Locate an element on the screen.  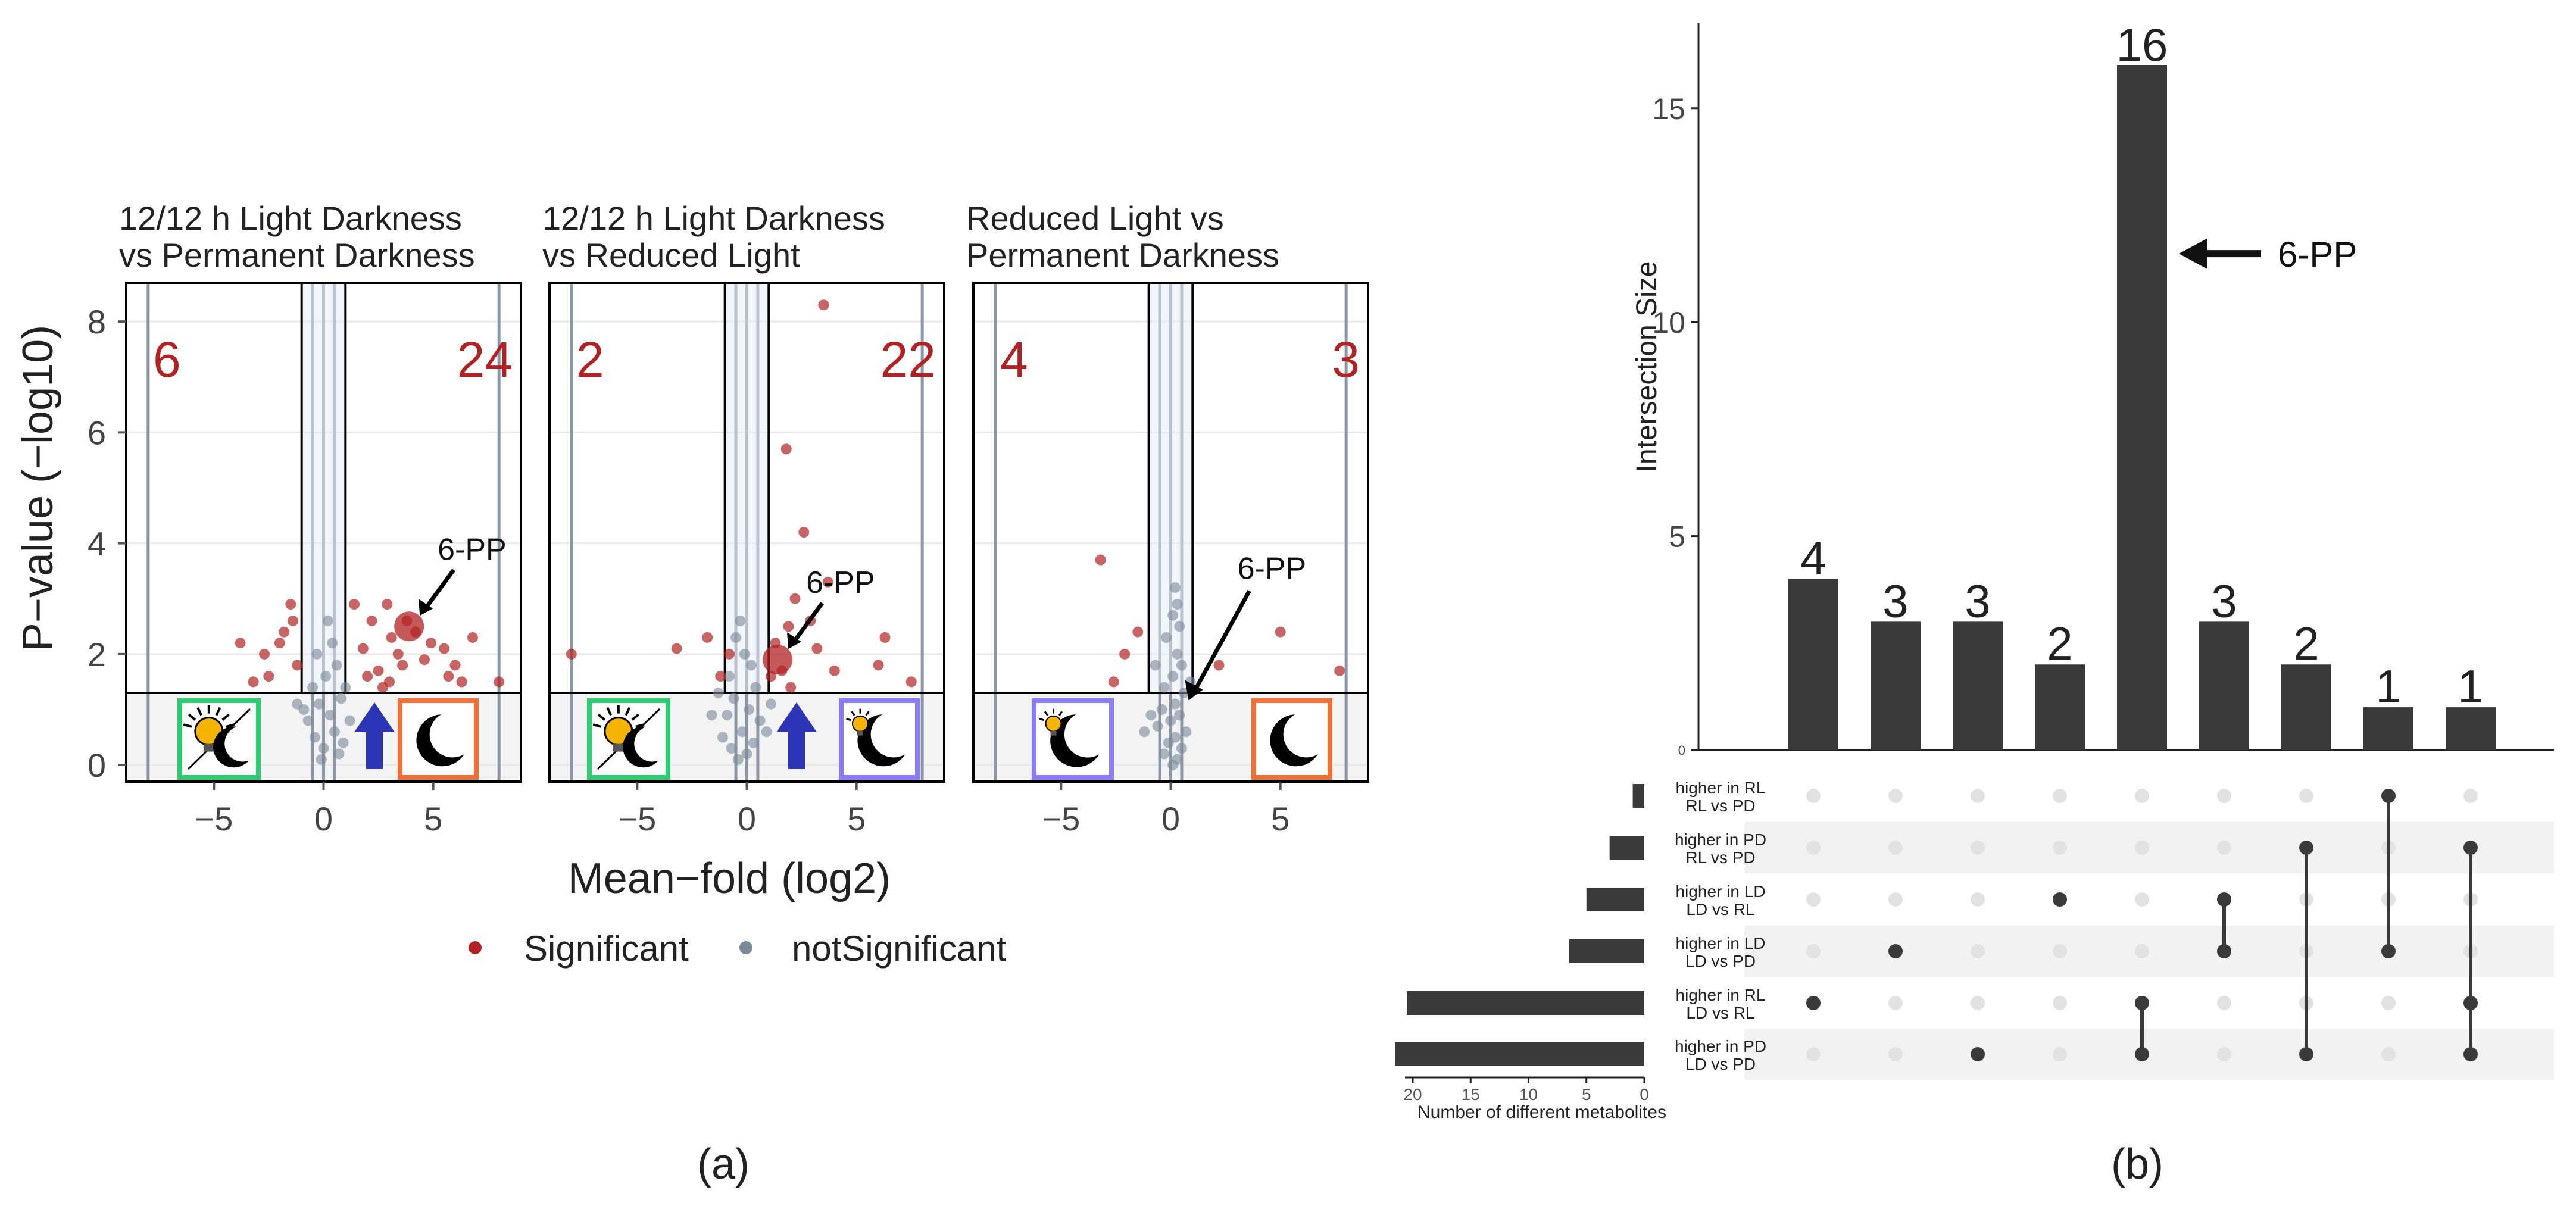
annotation-arrow-6pp is located at coordinates (1221, 640).